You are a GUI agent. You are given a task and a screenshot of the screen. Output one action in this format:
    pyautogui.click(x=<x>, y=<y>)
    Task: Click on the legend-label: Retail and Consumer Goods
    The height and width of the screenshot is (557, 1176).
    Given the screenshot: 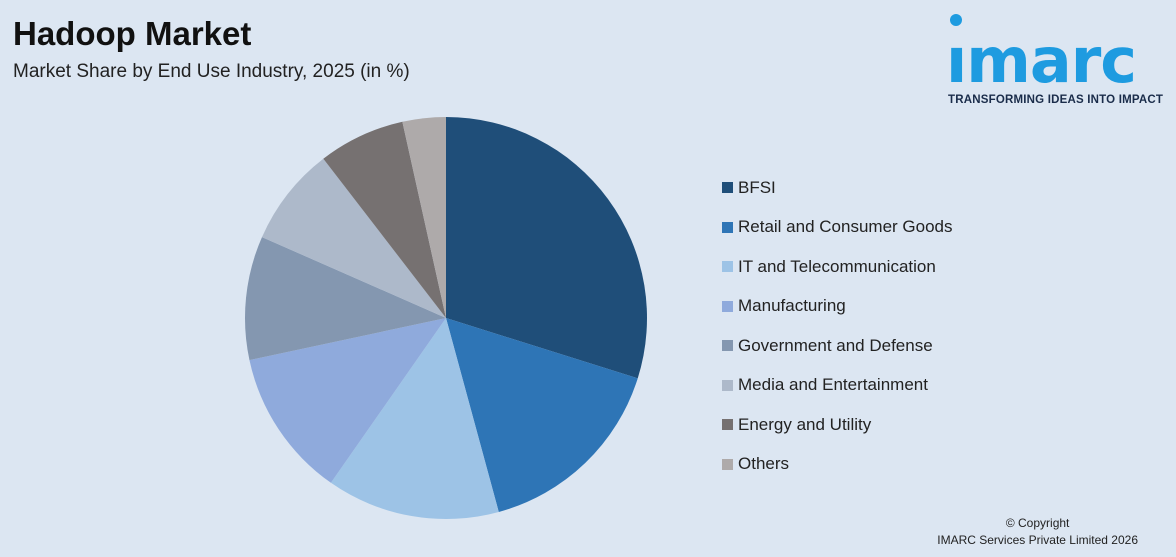 What is the action you would take?
    pyautogui.click(x=845, y=227)
    